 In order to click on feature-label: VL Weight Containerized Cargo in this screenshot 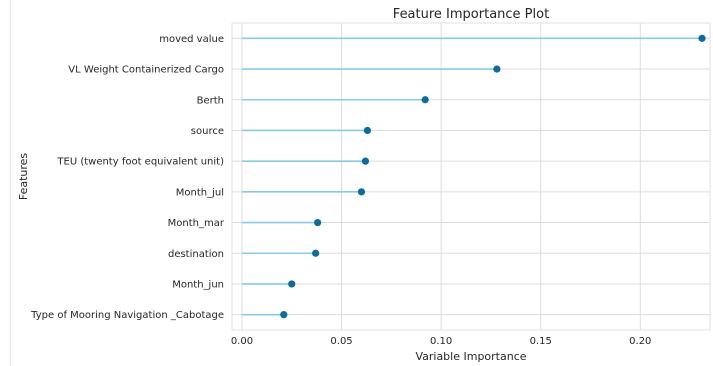, I will do `click(146, 70)`.